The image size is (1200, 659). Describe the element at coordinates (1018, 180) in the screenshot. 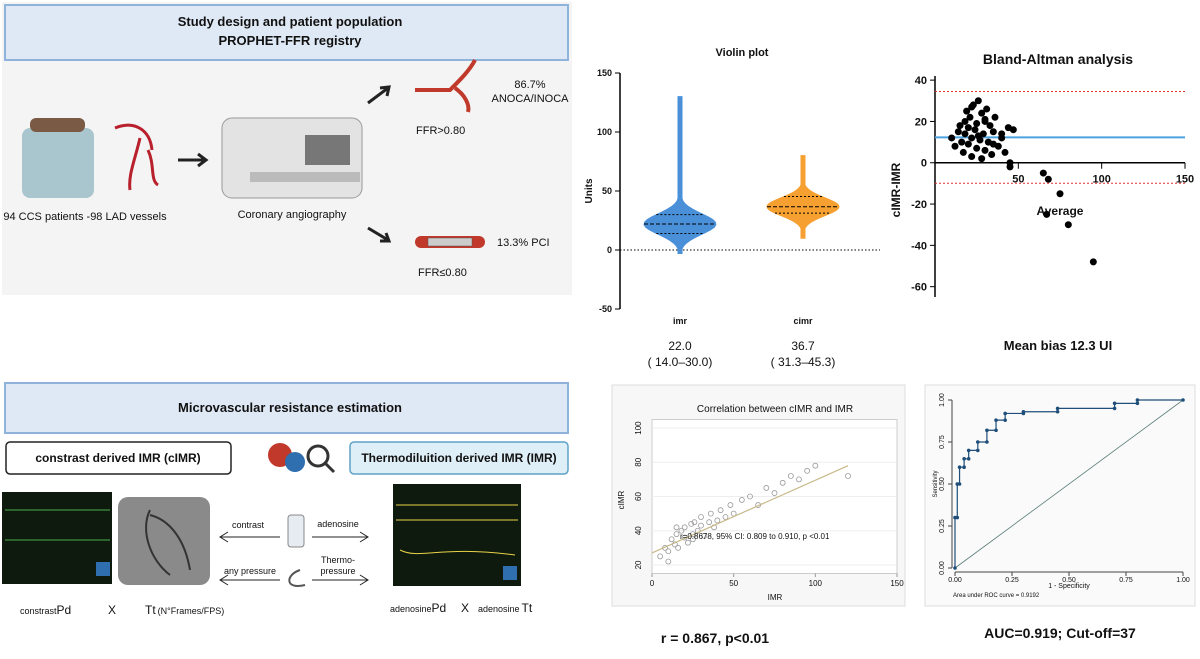

I see `x-tick-label: 50` at that location.